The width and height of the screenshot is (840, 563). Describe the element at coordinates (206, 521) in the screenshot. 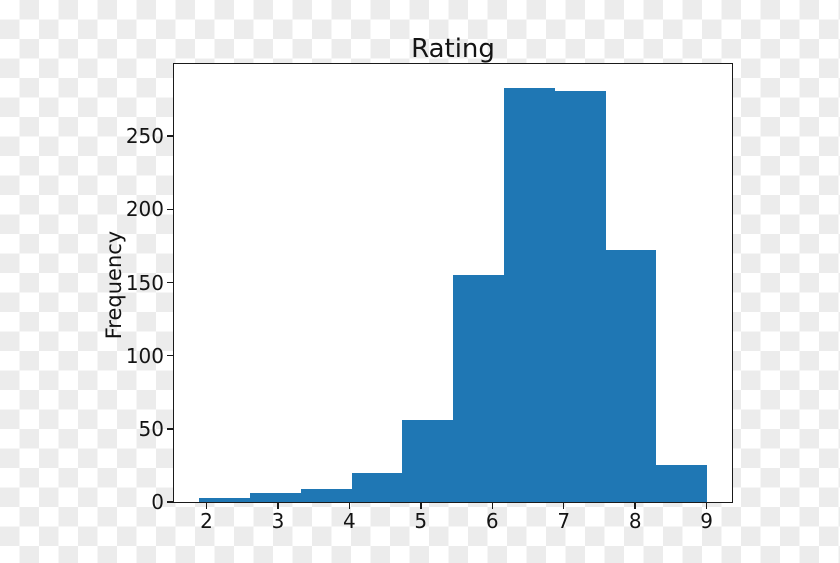

I see `x-tick-label: 2` at that location.